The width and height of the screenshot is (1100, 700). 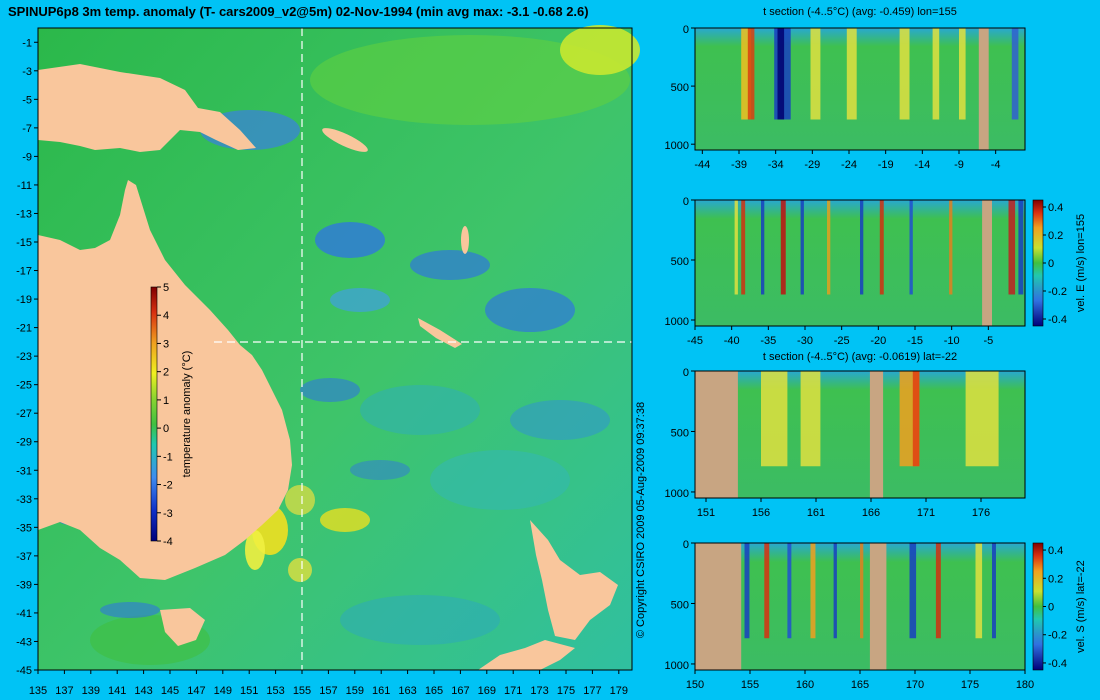 I want to click on map-y-tick-label: -25, so click(x=24, y=386).